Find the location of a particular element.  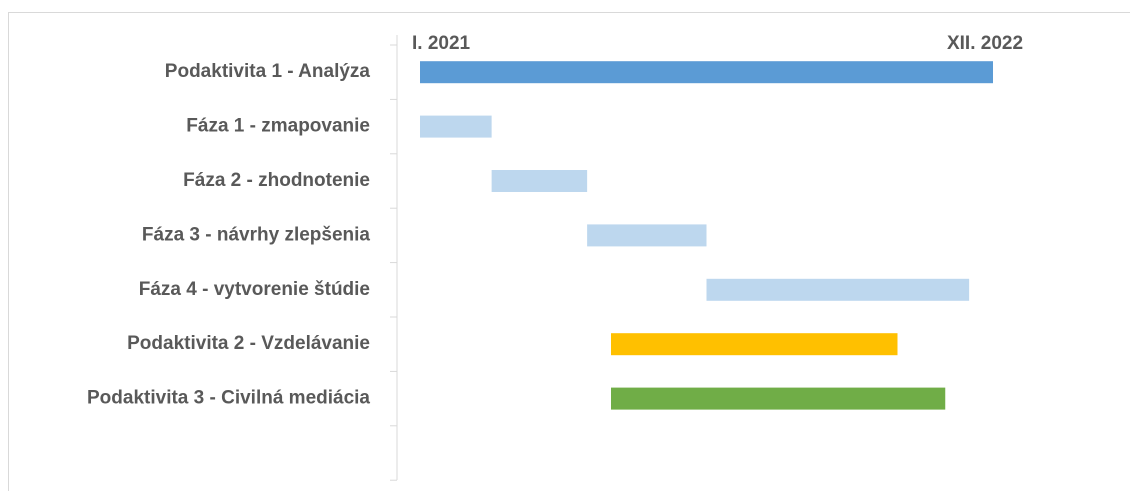

category-label: Fáza 2 - zhodnotenie is located at coordinates (276, 180).